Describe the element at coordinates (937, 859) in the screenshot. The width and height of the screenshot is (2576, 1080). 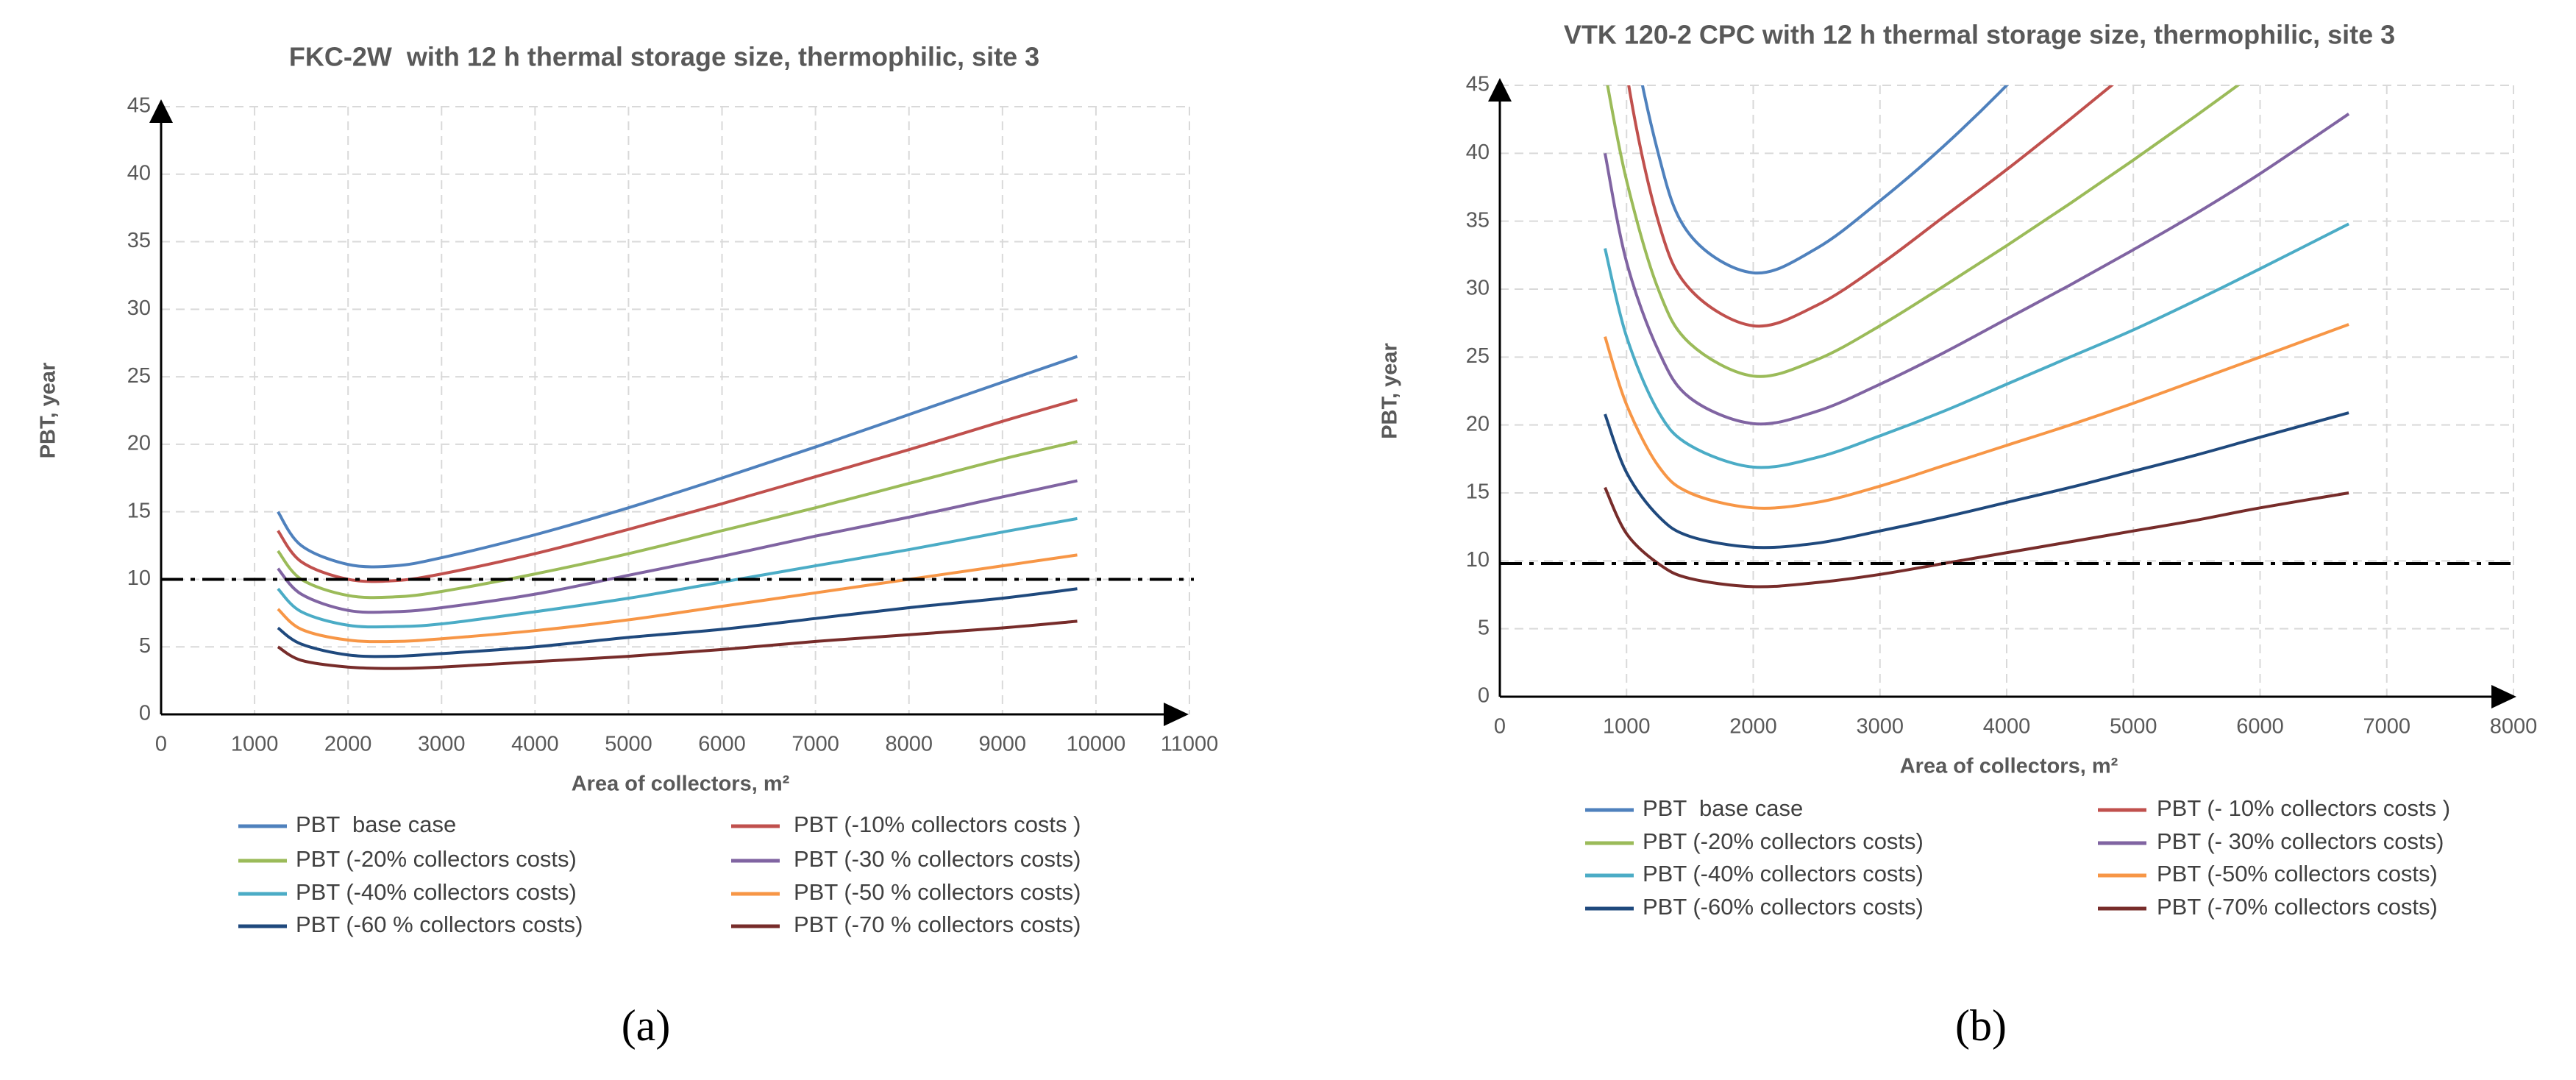
I see `legend-label: PBT (-30 % collectors costs)` at that location.